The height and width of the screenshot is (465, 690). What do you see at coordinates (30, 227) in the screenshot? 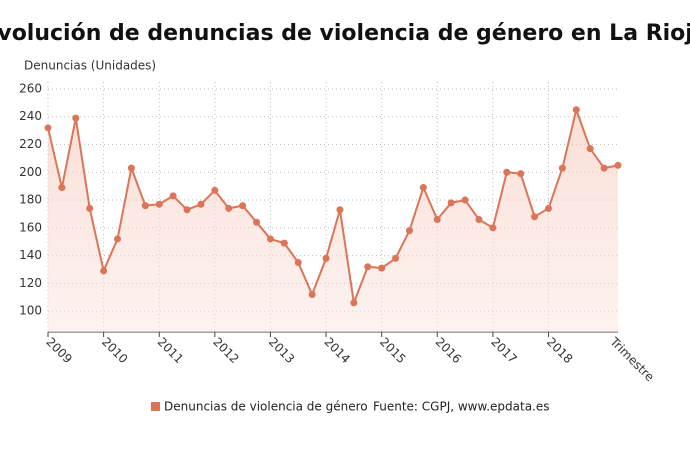
I see `y-tick-label: 160` at bounding box center [30, 227].